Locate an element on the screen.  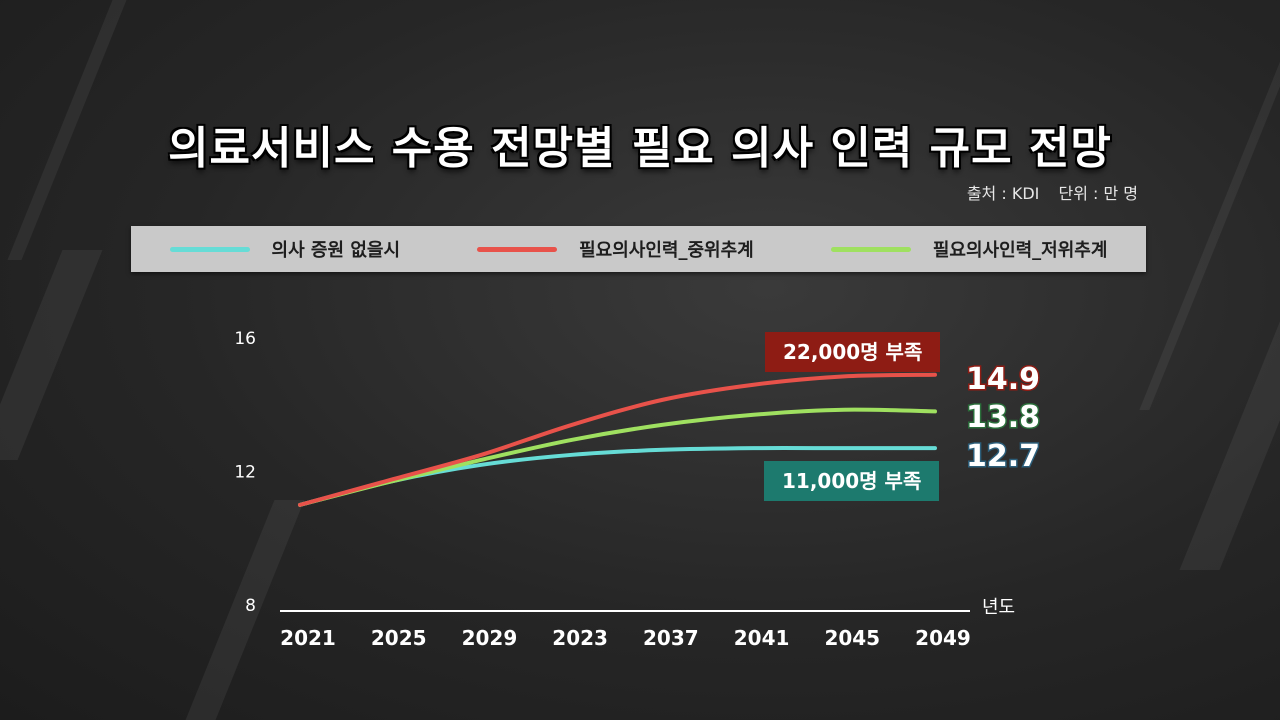
x-tick-label: 2037 is located at coordinates (671, 638).